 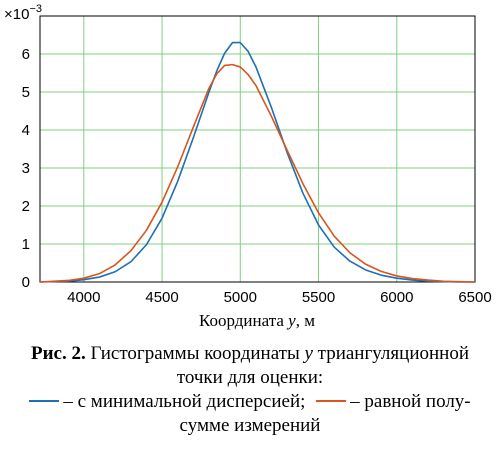 What do you see at coordinates (83, 297) in the screenshot?
I see `x-tick-label: 4000` at bounding box center [83, 297].